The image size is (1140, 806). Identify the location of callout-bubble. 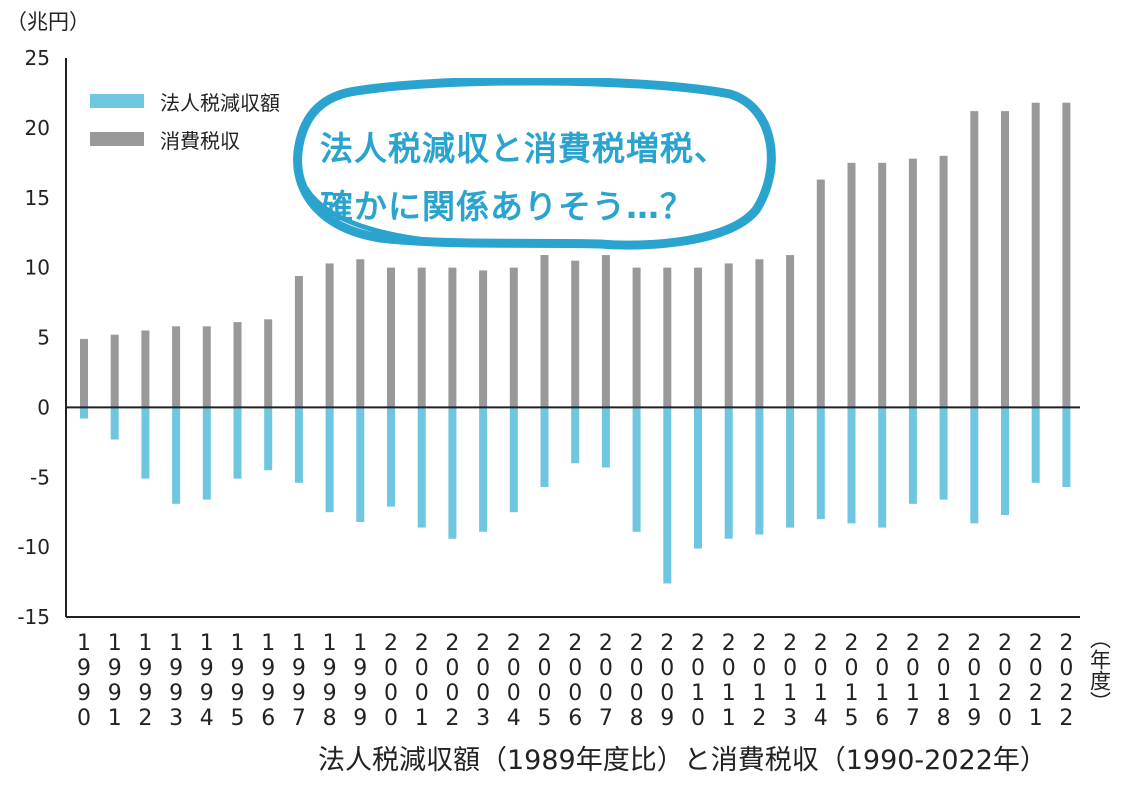
(534, 164).